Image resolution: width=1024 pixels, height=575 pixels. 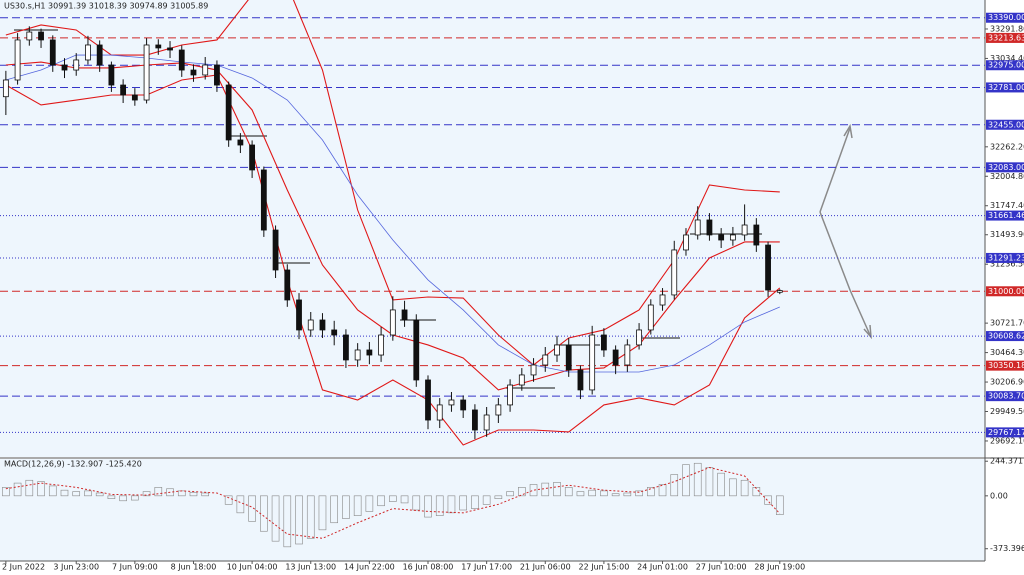 I want to click on macd-label: MACD(12,26,9) -132.907 -125.420, so click(x=73, y=464).